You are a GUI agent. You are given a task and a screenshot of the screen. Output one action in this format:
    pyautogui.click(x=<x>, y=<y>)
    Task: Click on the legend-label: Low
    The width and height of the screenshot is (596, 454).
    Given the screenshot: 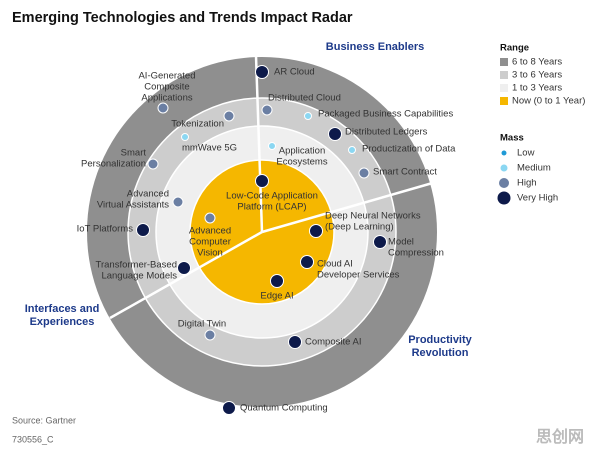 What is the action you would take?
    pyautogui.click(x=526, y=153)
    